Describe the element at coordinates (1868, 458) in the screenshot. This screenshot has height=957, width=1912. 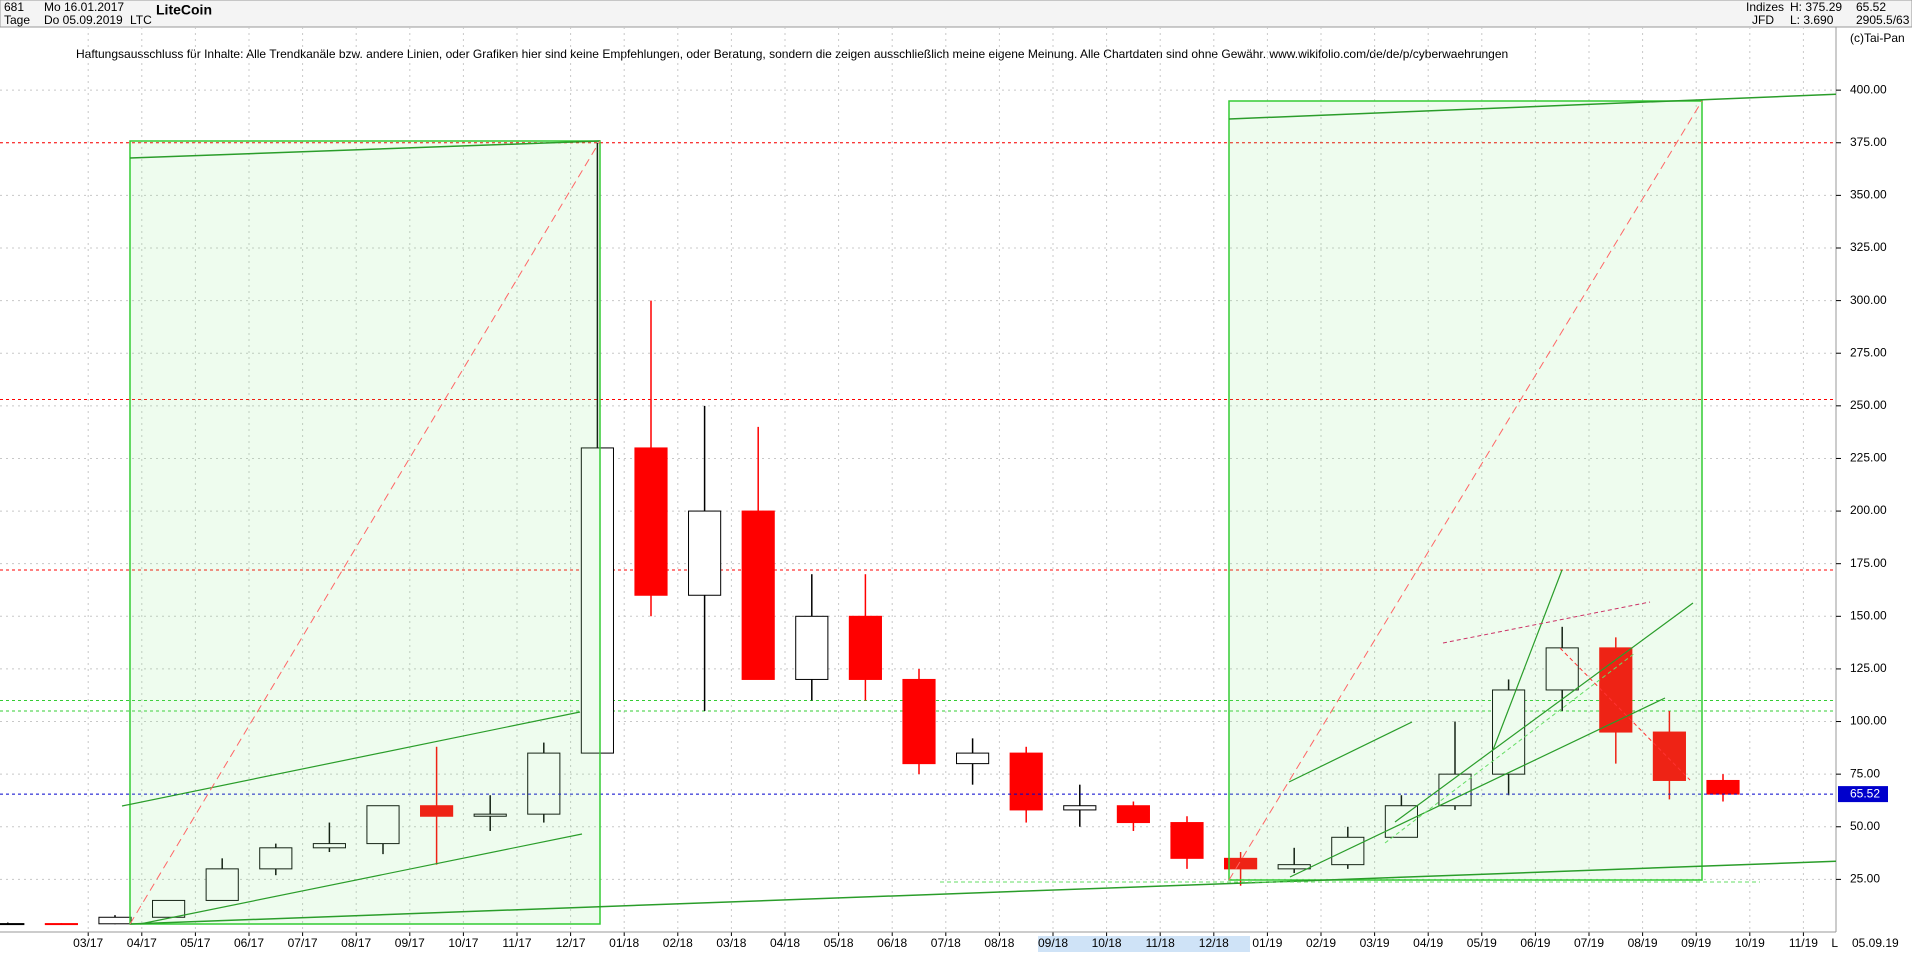
I see `y-tick-label: 225.00` at that location.